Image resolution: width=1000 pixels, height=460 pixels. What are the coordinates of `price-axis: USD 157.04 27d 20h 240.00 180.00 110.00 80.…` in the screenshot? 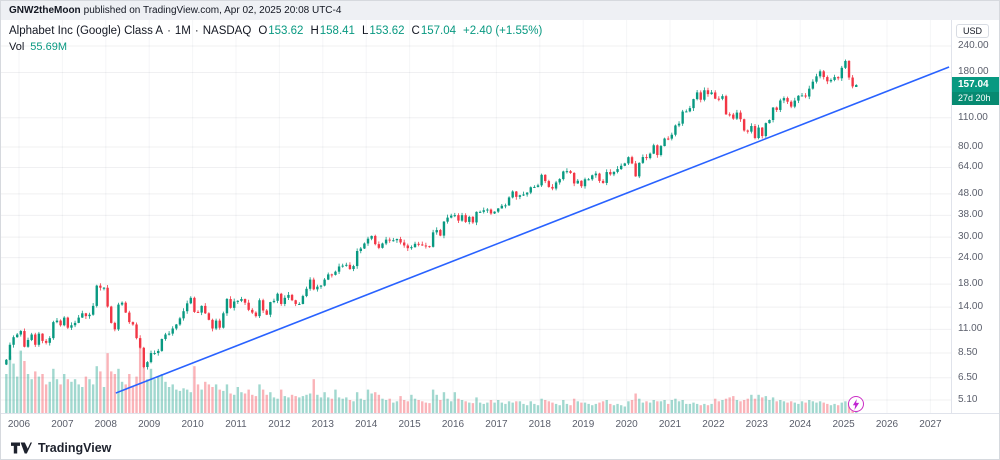 It's located at (975, 216).